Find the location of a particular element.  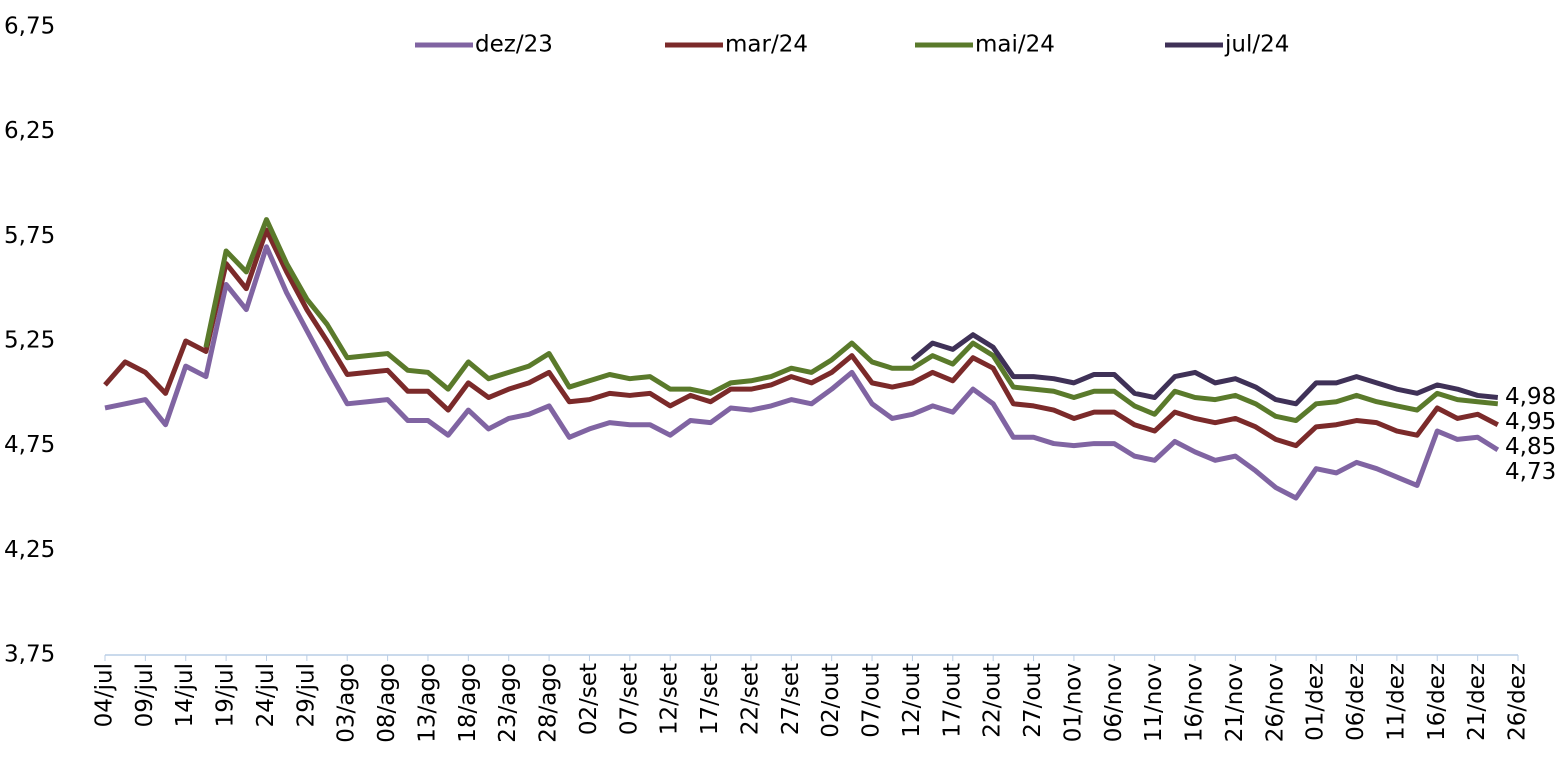

x-tick-label: 17/set is located at coordinates (710, 699).